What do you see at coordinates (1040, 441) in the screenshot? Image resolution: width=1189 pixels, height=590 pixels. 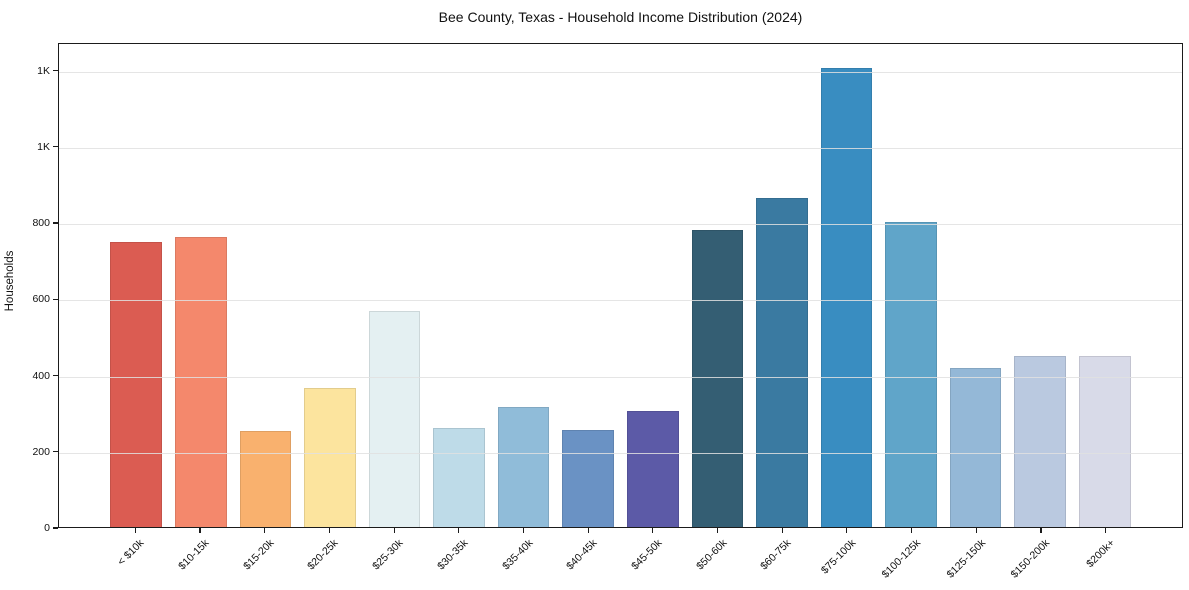 I see `bar-150-200k` at bounding box center [1040, 441].